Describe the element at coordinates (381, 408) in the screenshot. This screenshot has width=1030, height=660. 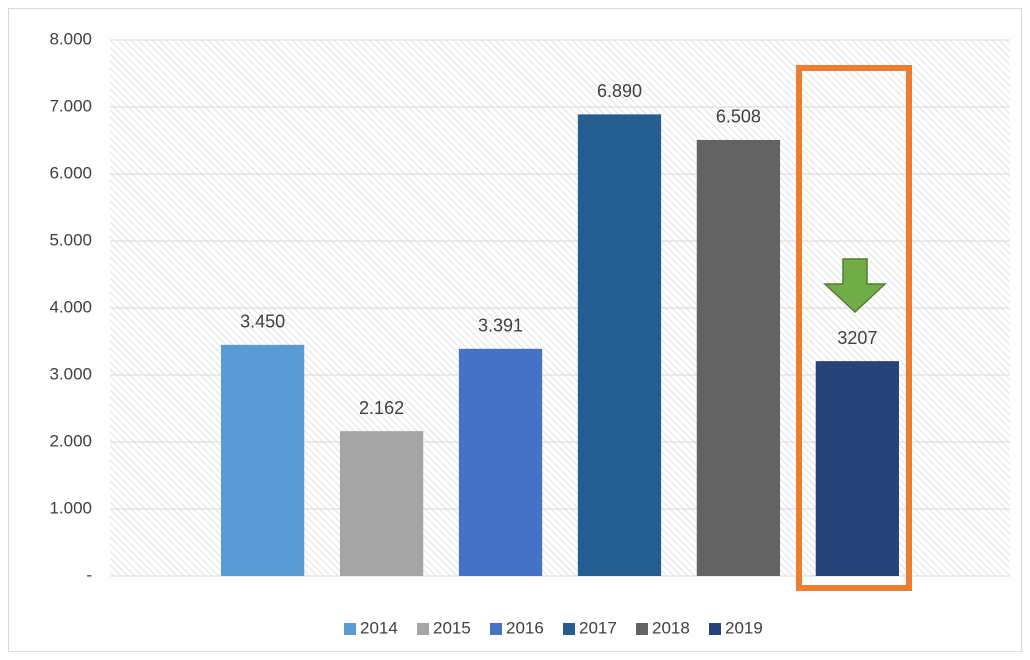
I see `data-label: 2.162` at that location.